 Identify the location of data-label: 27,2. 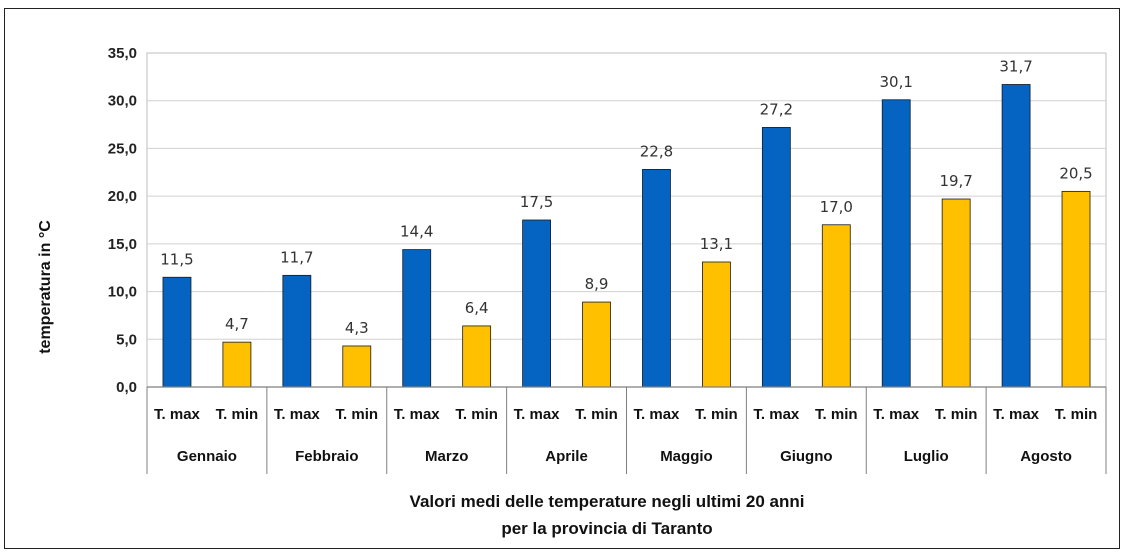
(776, 109).